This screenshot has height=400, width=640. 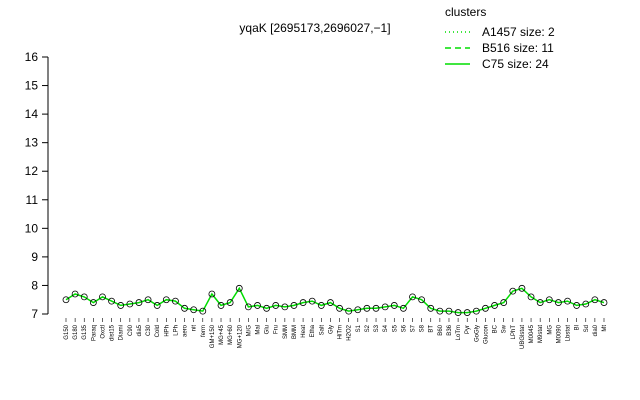 What do you see at coordinates (186, 330) in the screenshot?
I see `x-tick-label: aero` at bounding box center [186, 330].